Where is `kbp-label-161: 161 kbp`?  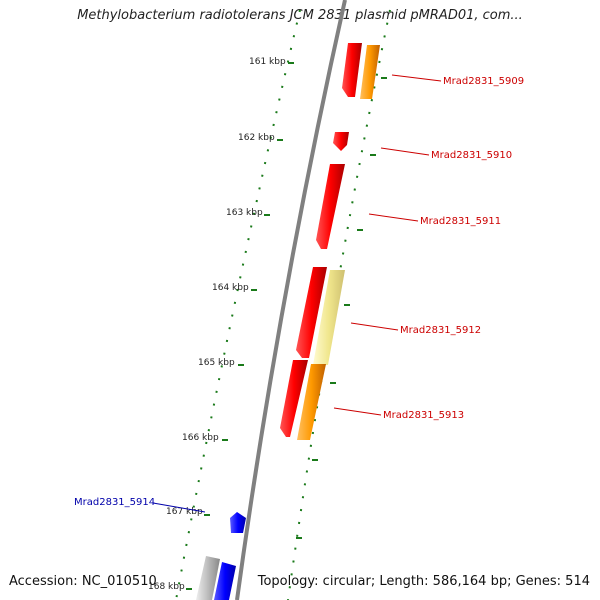 kbp-label-161: 161 kbp is located at coordinates (267, 62).